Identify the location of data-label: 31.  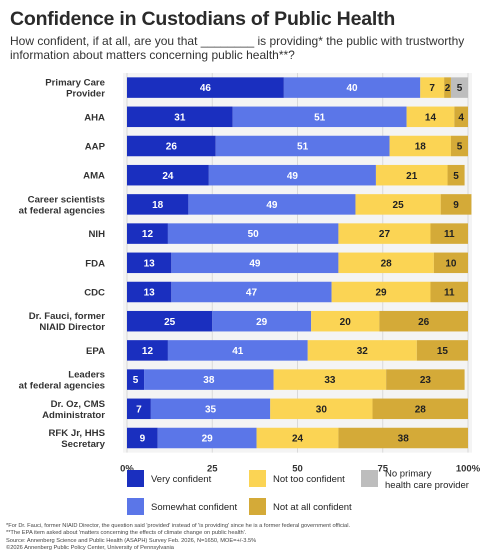
(180, 117).